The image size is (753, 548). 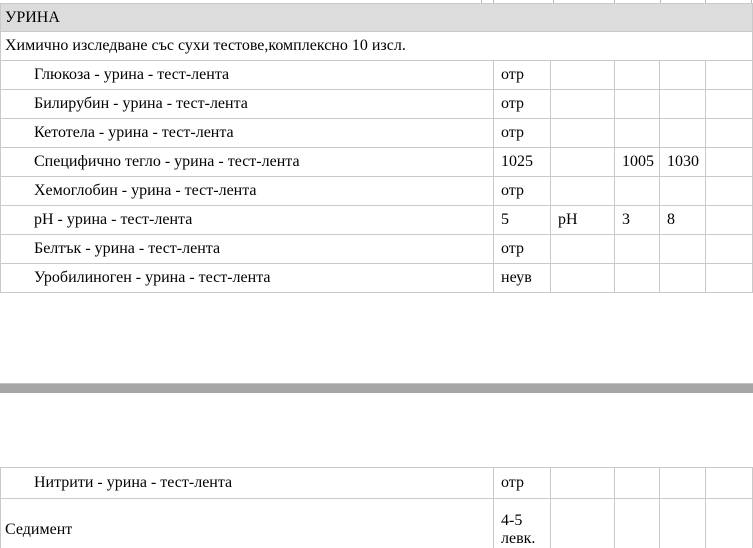 What do you see at coordinates (247, 75) in the screenshot?
I see `test-name: Глюкоза - урина - тест-лента` at bounding box center [247, 75].